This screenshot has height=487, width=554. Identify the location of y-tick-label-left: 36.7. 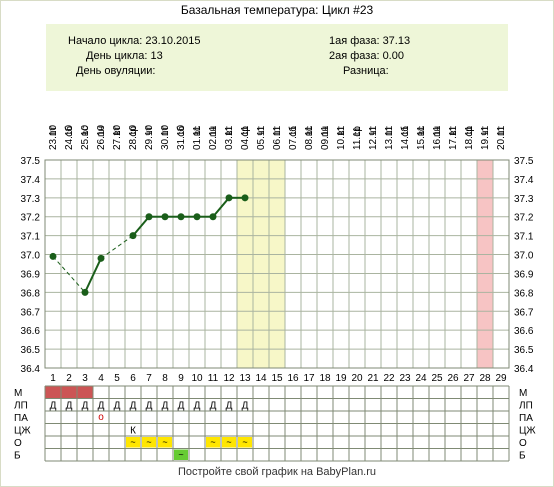
(31, 312).